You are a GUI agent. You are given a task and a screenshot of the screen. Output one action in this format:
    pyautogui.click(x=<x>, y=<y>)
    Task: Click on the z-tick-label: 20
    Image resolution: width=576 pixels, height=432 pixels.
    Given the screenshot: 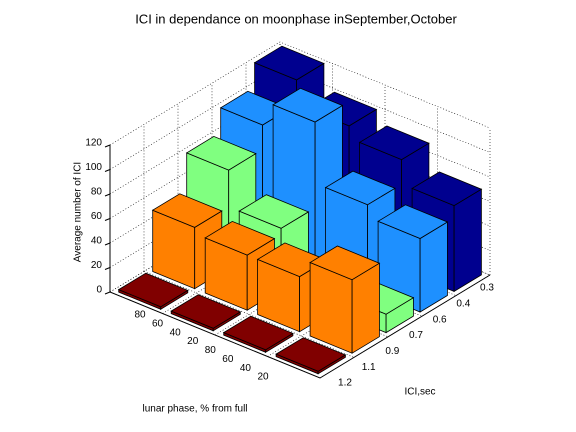 What is the action you would take?
    pyautogui.click(x=97, y=265)
    